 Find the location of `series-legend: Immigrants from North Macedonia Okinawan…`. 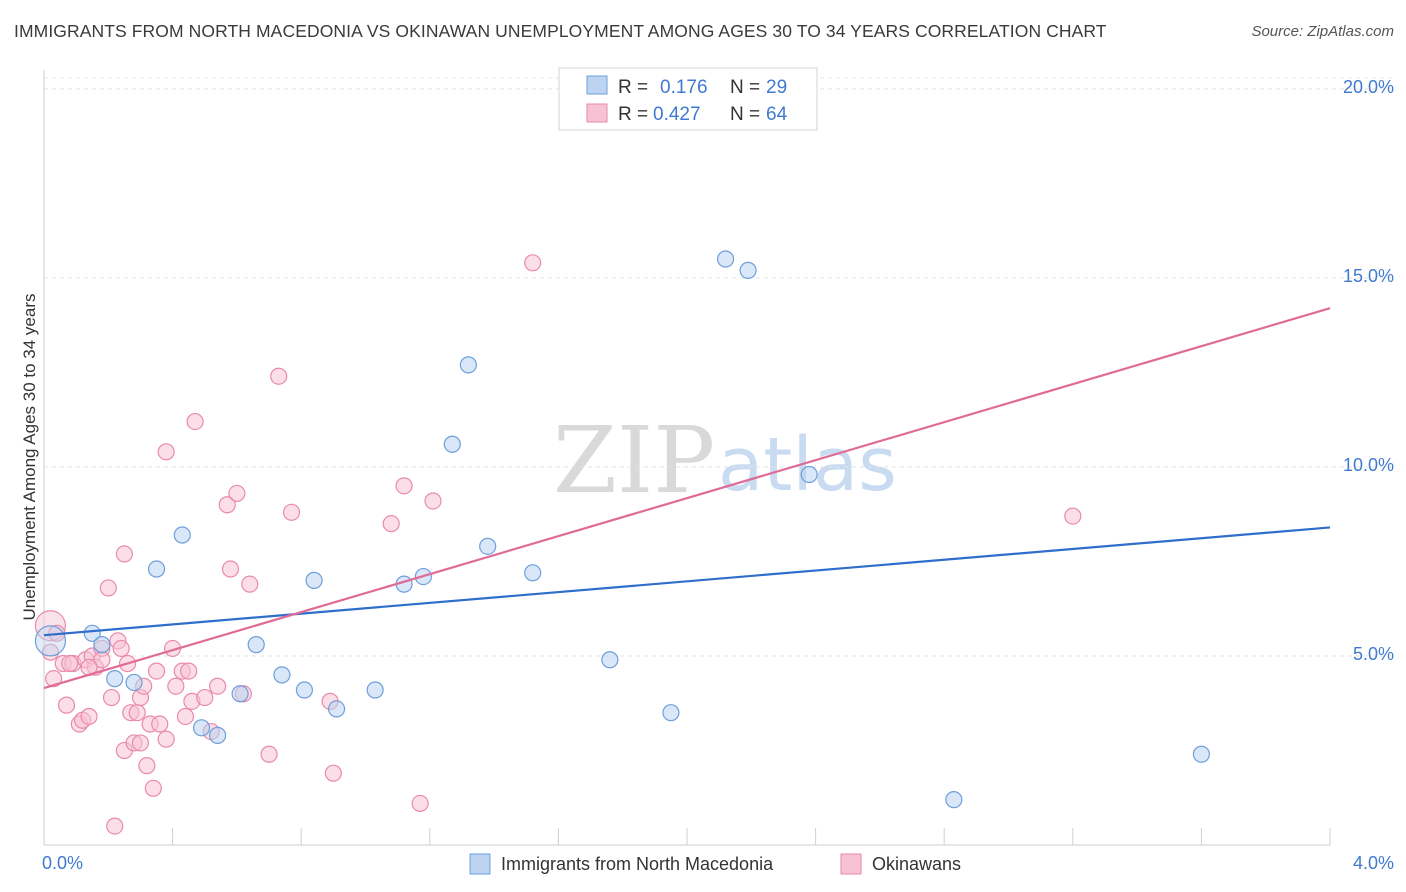

series-legend: Immigrants from North Macedonia Okinawan… is located at coordinates (715, 864).